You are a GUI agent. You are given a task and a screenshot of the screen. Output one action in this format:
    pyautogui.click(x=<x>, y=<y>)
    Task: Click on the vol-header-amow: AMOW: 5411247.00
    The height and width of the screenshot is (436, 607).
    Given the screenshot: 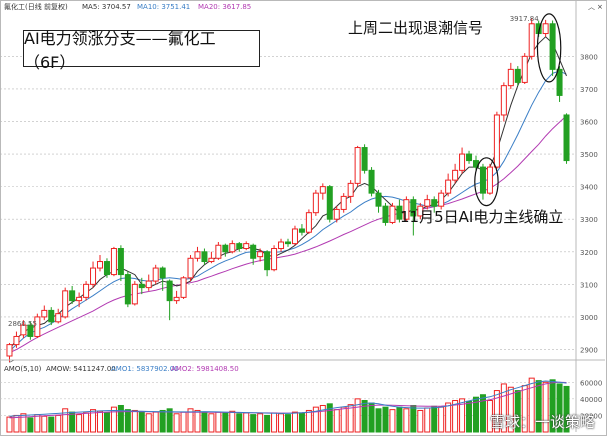 What is the action you would take?
    pyautogui.click(x=81, y=369)
    